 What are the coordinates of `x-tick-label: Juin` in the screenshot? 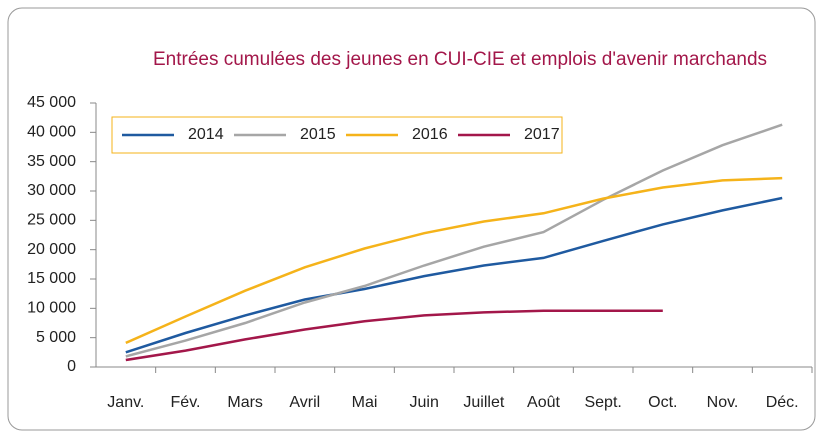 It's located at (423, 402).